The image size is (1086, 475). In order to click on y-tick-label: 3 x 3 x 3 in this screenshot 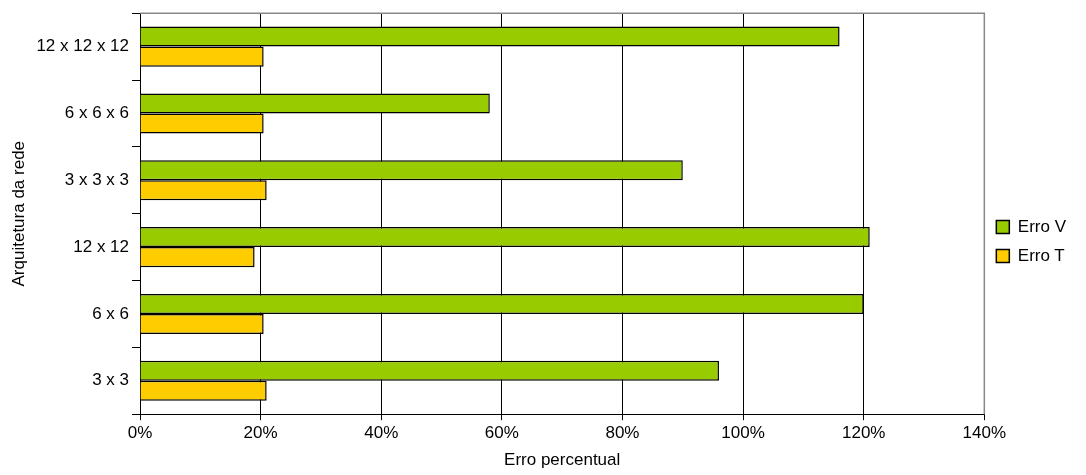, I will do `click(97, 179)`.